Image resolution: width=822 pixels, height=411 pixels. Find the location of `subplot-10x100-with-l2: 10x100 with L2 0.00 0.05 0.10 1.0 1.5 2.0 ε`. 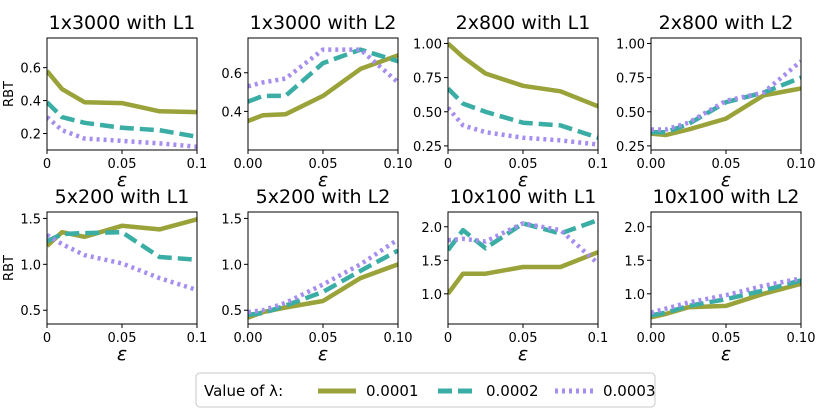

subplot-10x100-with-l2: 10x100 with L2 0.00 0.05 0.10 1.0 1.5 2.0 ε is located at coordinates (719, 275).